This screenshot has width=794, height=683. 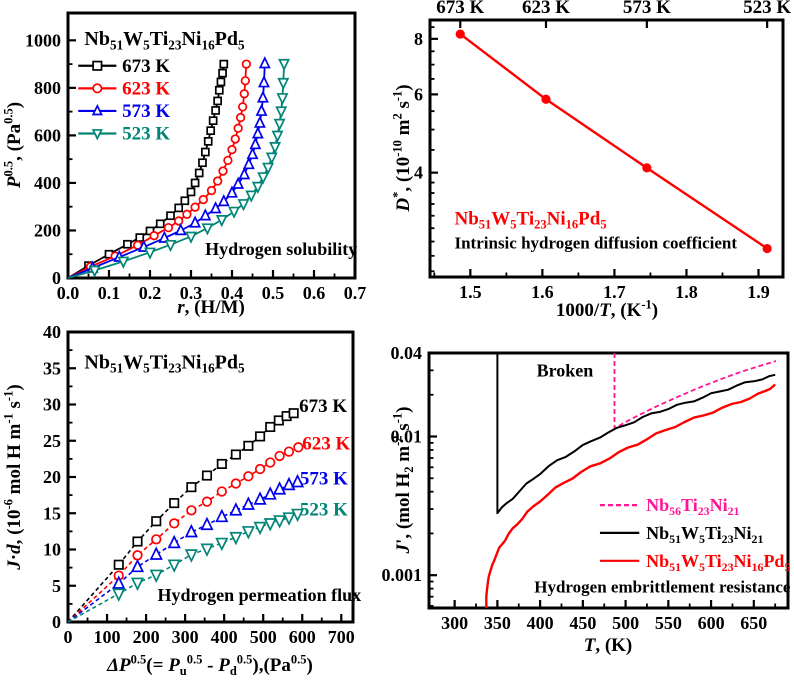 I want to click on y-tick-label: 0.01, so click(x=407, y=436).